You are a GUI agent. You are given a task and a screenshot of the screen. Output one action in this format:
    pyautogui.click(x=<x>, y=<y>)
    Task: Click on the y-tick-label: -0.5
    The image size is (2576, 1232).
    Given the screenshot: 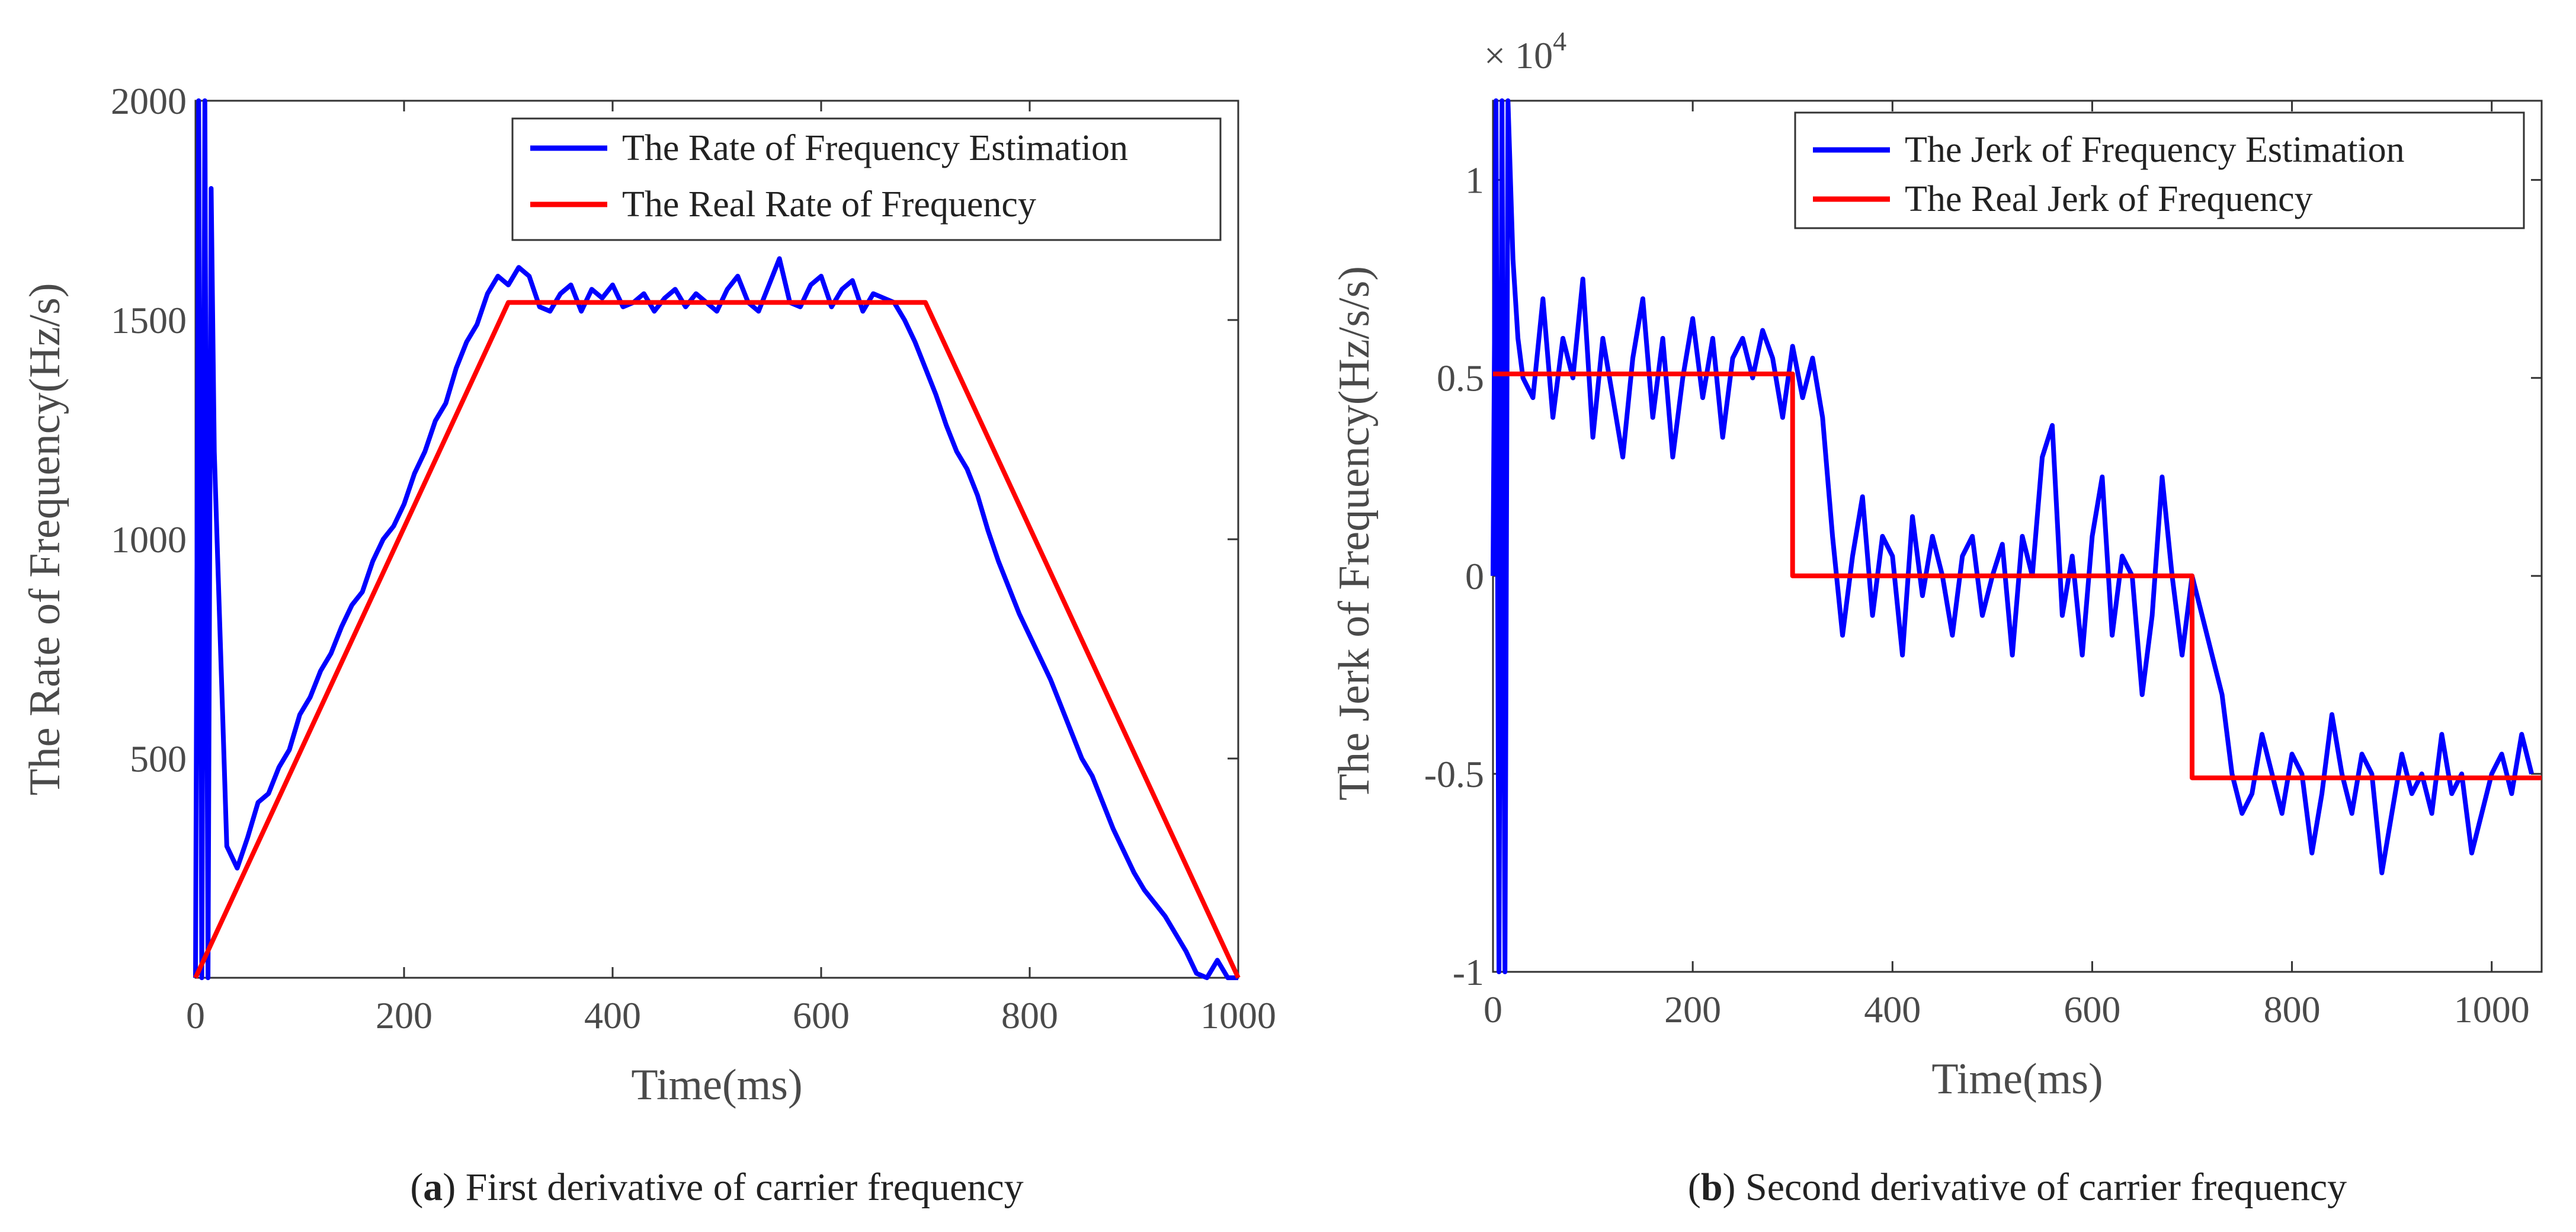 What is the action you would take?
    pyautogui.click(x=1454, y=774)
    